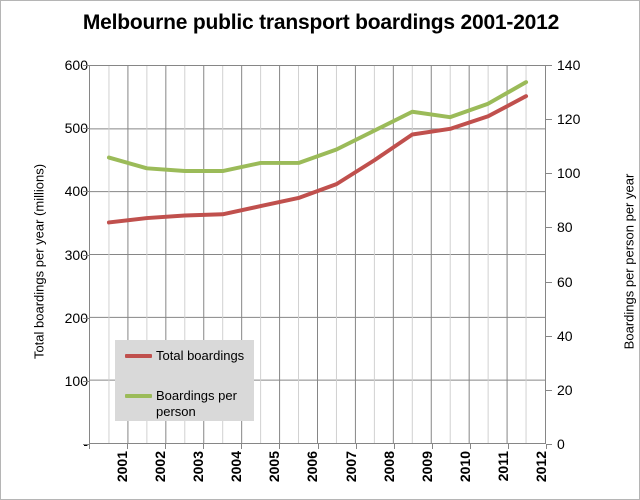 This screenshot has height=500, width=640. Describe the element at coordinates (236, 467) in the screenshot. I see `x-axis-tick-label: 2004` at that location.